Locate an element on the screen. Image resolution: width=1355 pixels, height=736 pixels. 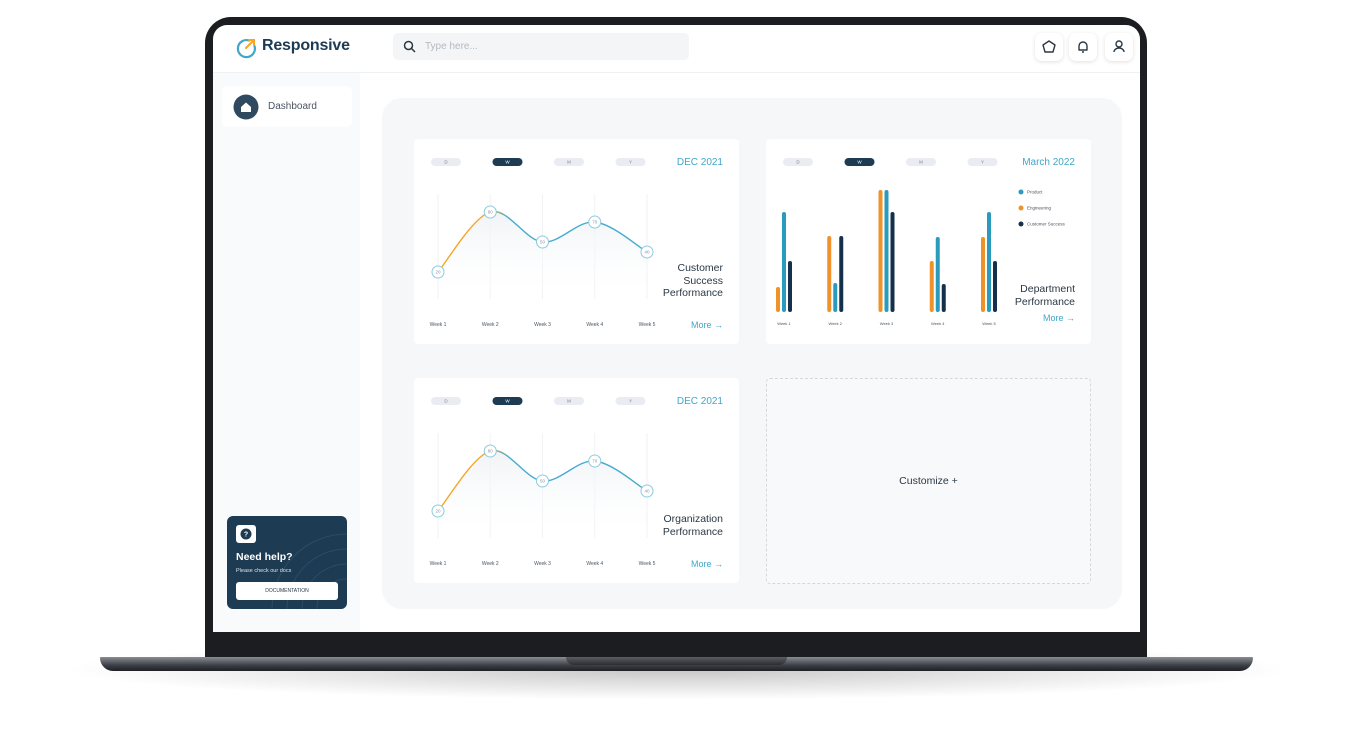
card-title: Department Performance is located at coordinates (1044, 295).